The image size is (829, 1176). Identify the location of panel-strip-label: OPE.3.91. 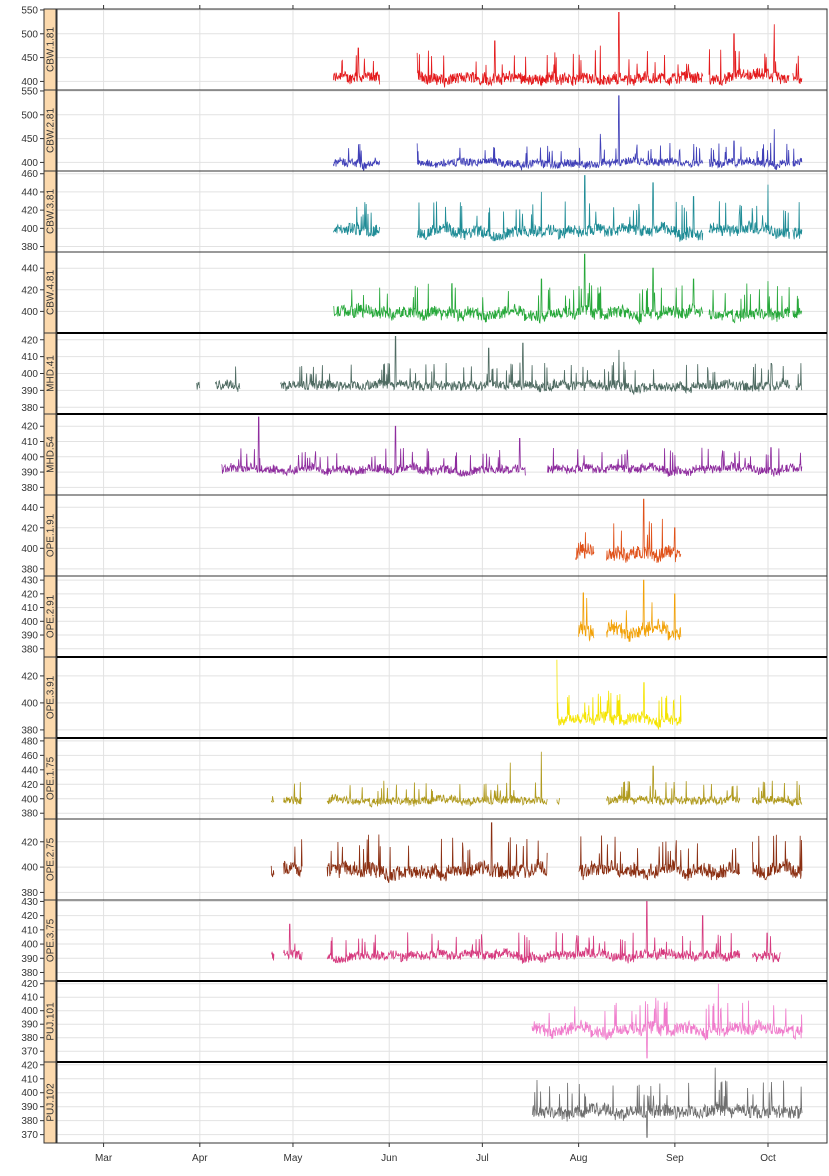
(51, 697).